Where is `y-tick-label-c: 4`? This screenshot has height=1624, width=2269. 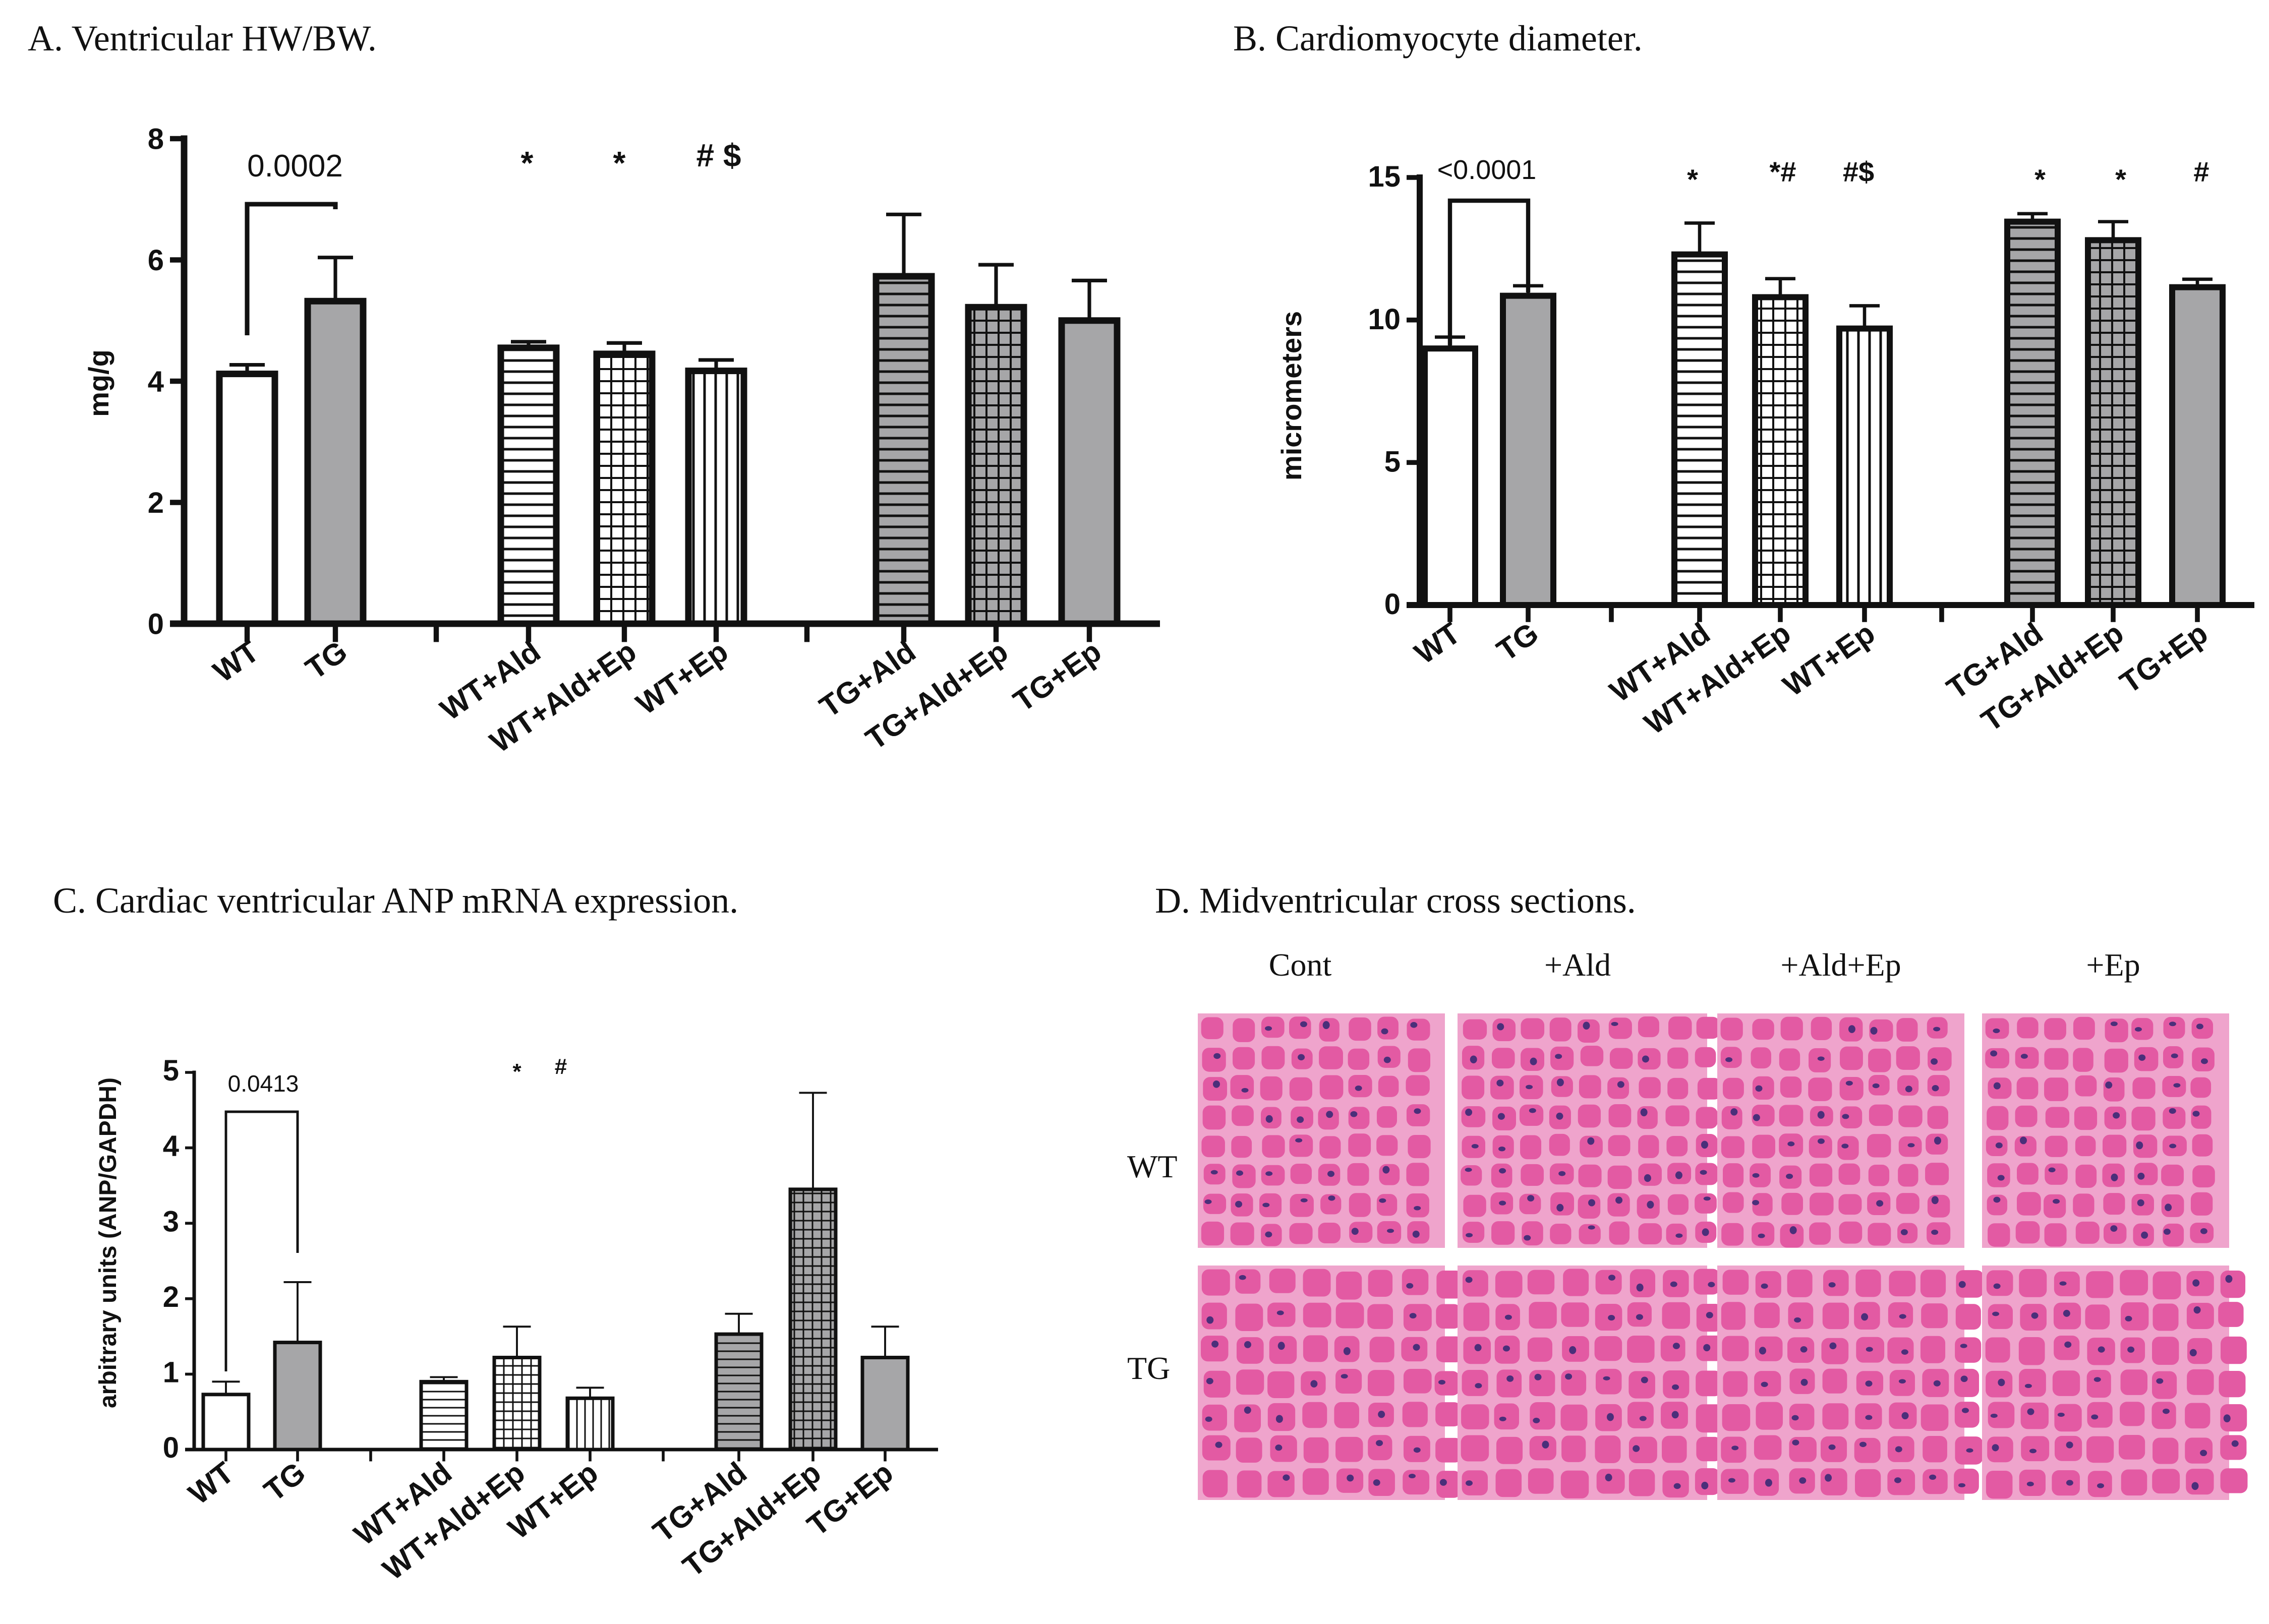
y-tick-label-c: 4 is located at coordinates (171, 1146).